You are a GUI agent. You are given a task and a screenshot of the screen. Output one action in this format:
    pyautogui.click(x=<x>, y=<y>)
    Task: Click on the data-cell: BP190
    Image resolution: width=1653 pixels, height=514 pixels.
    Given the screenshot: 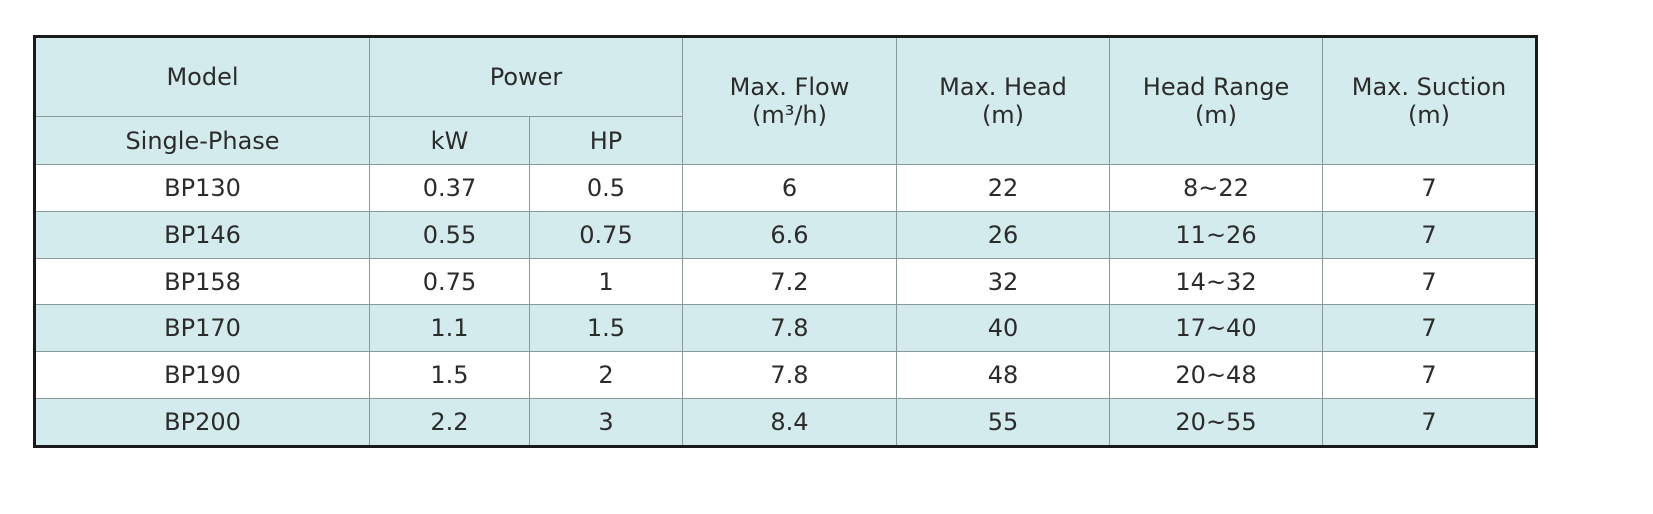 What is the action you would take?
    pyautogui.click(x=202, y=375)
    